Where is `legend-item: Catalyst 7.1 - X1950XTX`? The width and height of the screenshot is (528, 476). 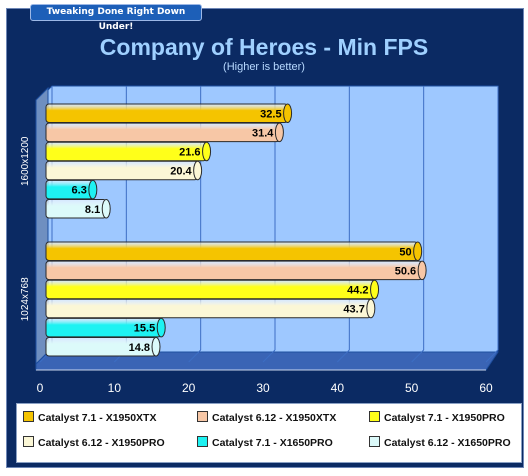
legend-item: Catalyst 7.1 - X1950XTX is located at coordinates (89, 417).